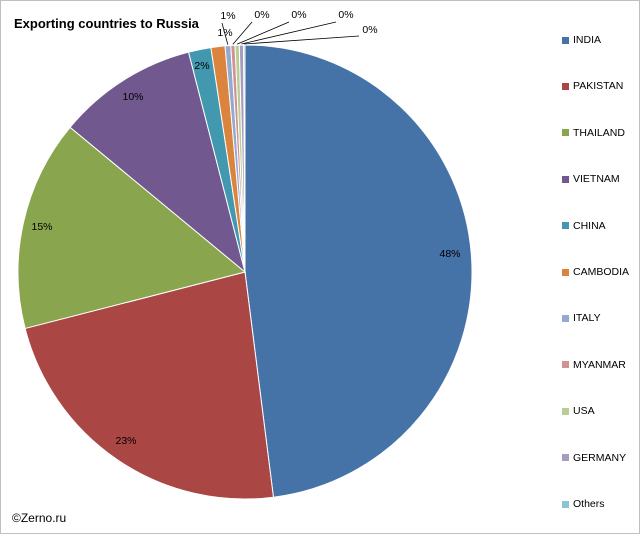 The image size is (640, 534). Describe the element at coordinates (596, 179) in the screenshot. I see `legend-label: VIETNAM` at that location.